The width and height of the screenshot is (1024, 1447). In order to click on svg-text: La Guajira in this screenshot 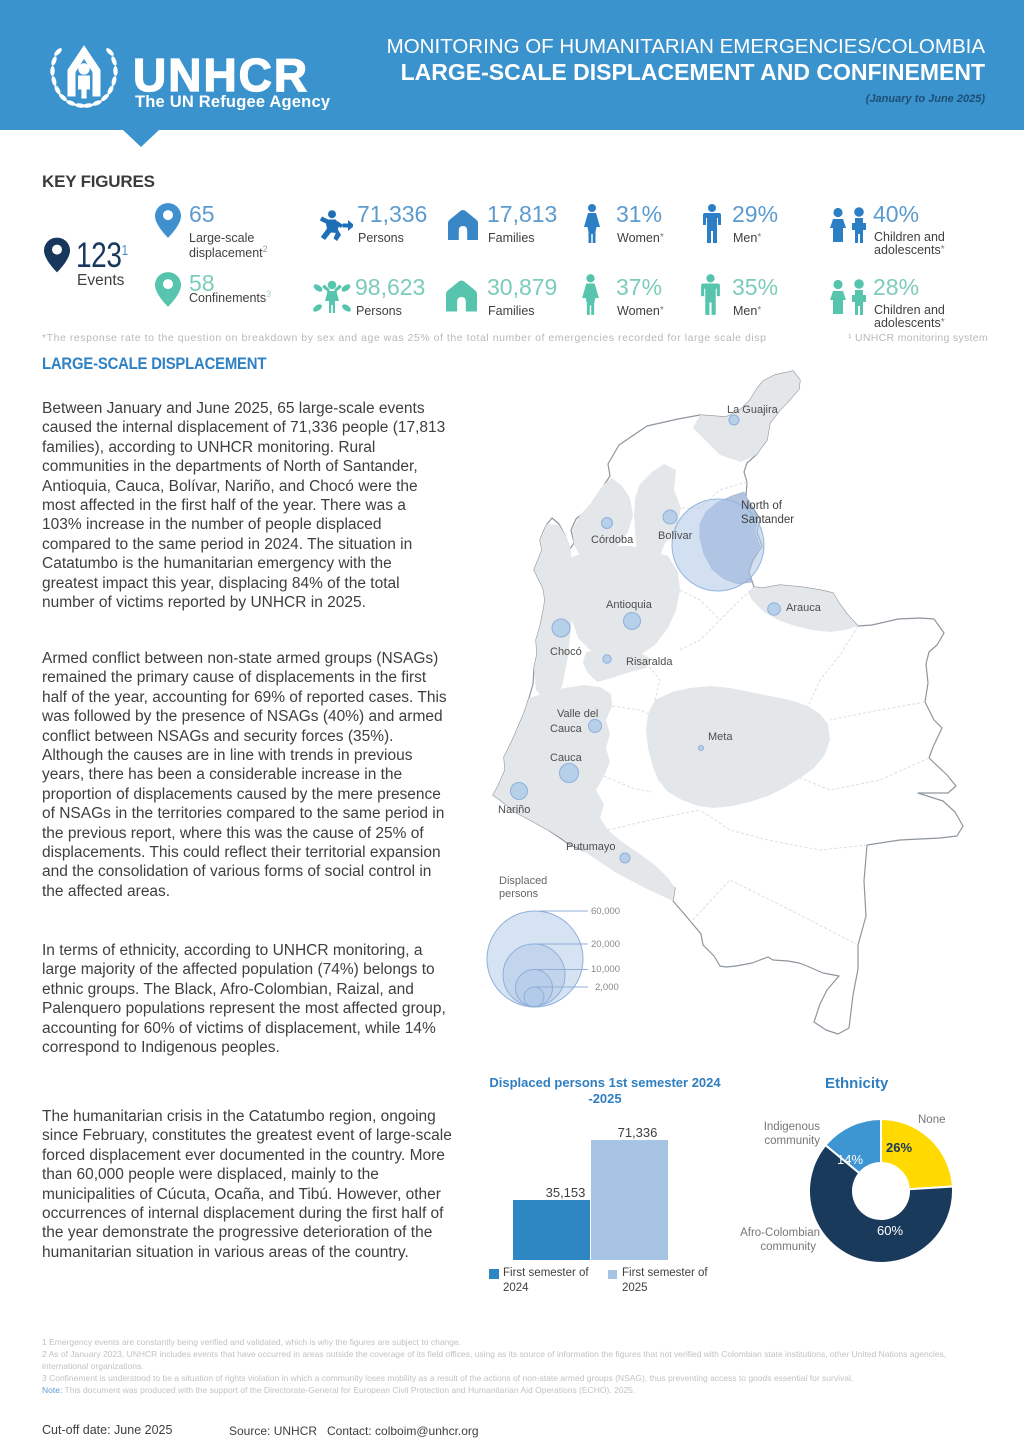, I will do `click(753, 410)`.